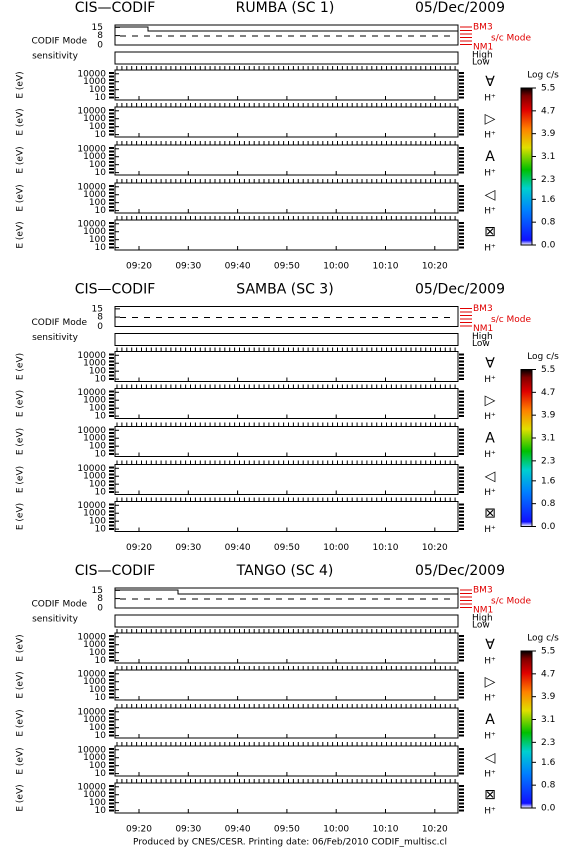 This screenshot has height=850, width=574. Describe the element at coordinates (548, 370) in the screenshot. I see `colorbar-tick-label: 5.5` at that location.